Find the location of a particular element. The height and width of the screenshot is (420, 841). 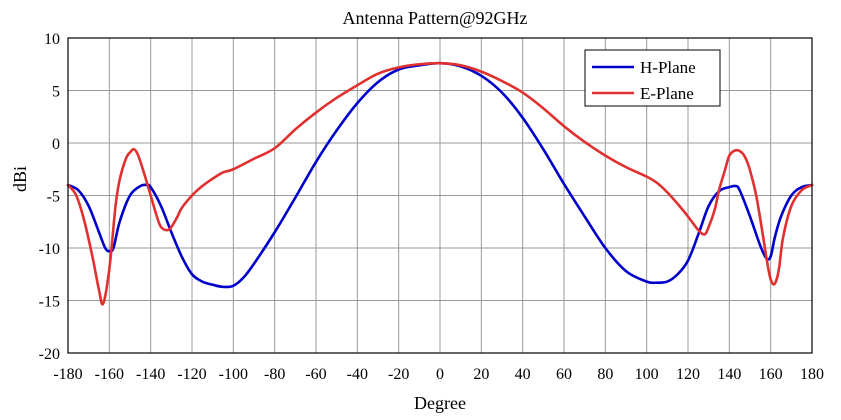

legend-label-h-plane: H-Plane is located at coordinates (668, 67).